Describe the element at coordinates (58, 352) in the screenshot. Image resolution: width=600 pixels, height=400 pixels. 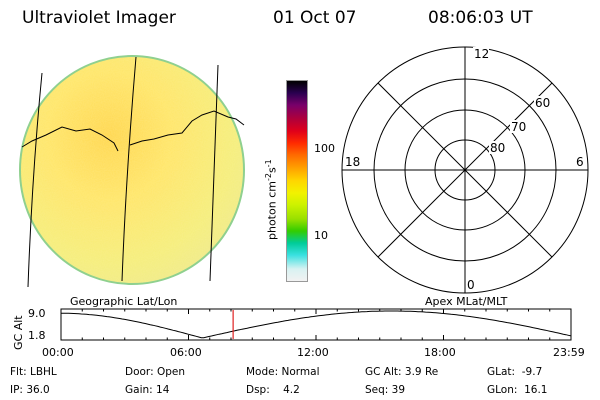
I see `xtick-0000: 00:00` at that location.